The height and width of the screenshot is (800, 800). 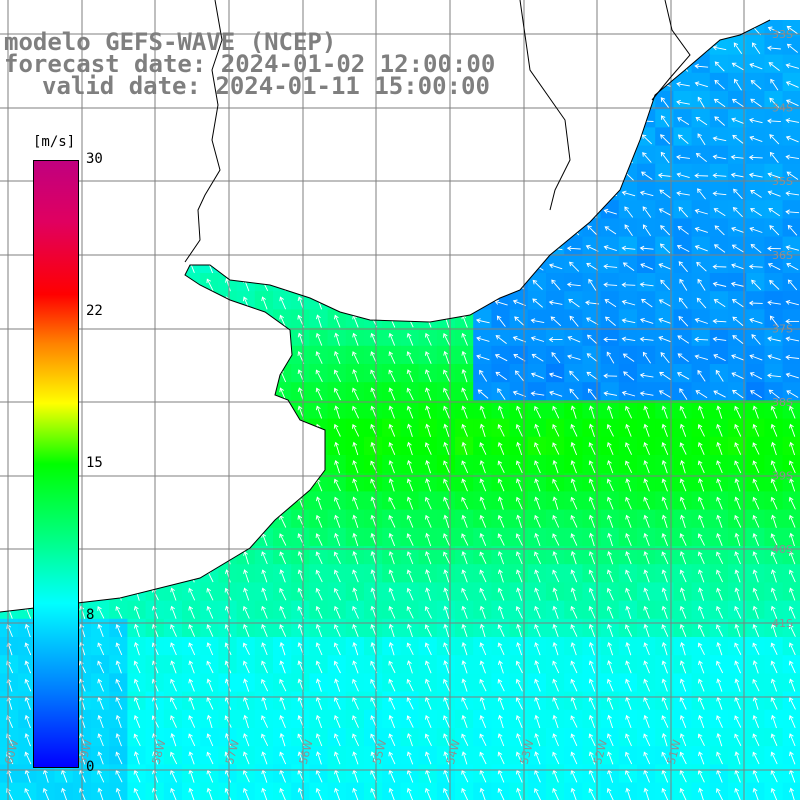 What do you see at coordinates (782, 34) in the screenshot?
I see `latitude-label: 33S` at bounding box center [782, 34].